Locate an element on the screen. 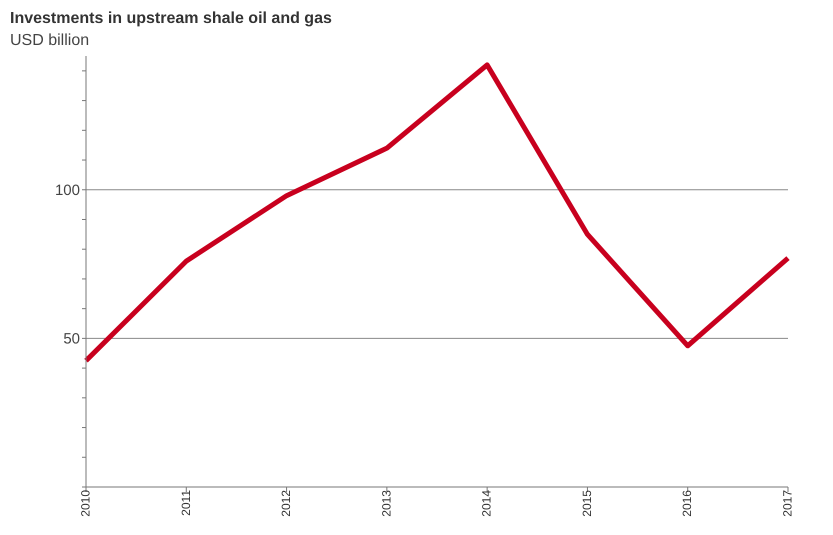 The image size is (833, 535). y-axis-title: USD billion is located at coordinates (50, 41).